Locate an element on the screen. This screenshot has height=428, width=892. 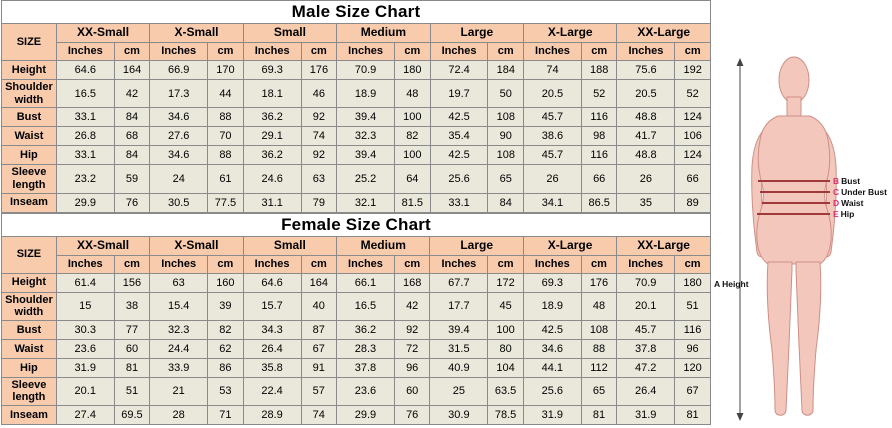
value-cm: 164 is located at coordinates (319, 282).